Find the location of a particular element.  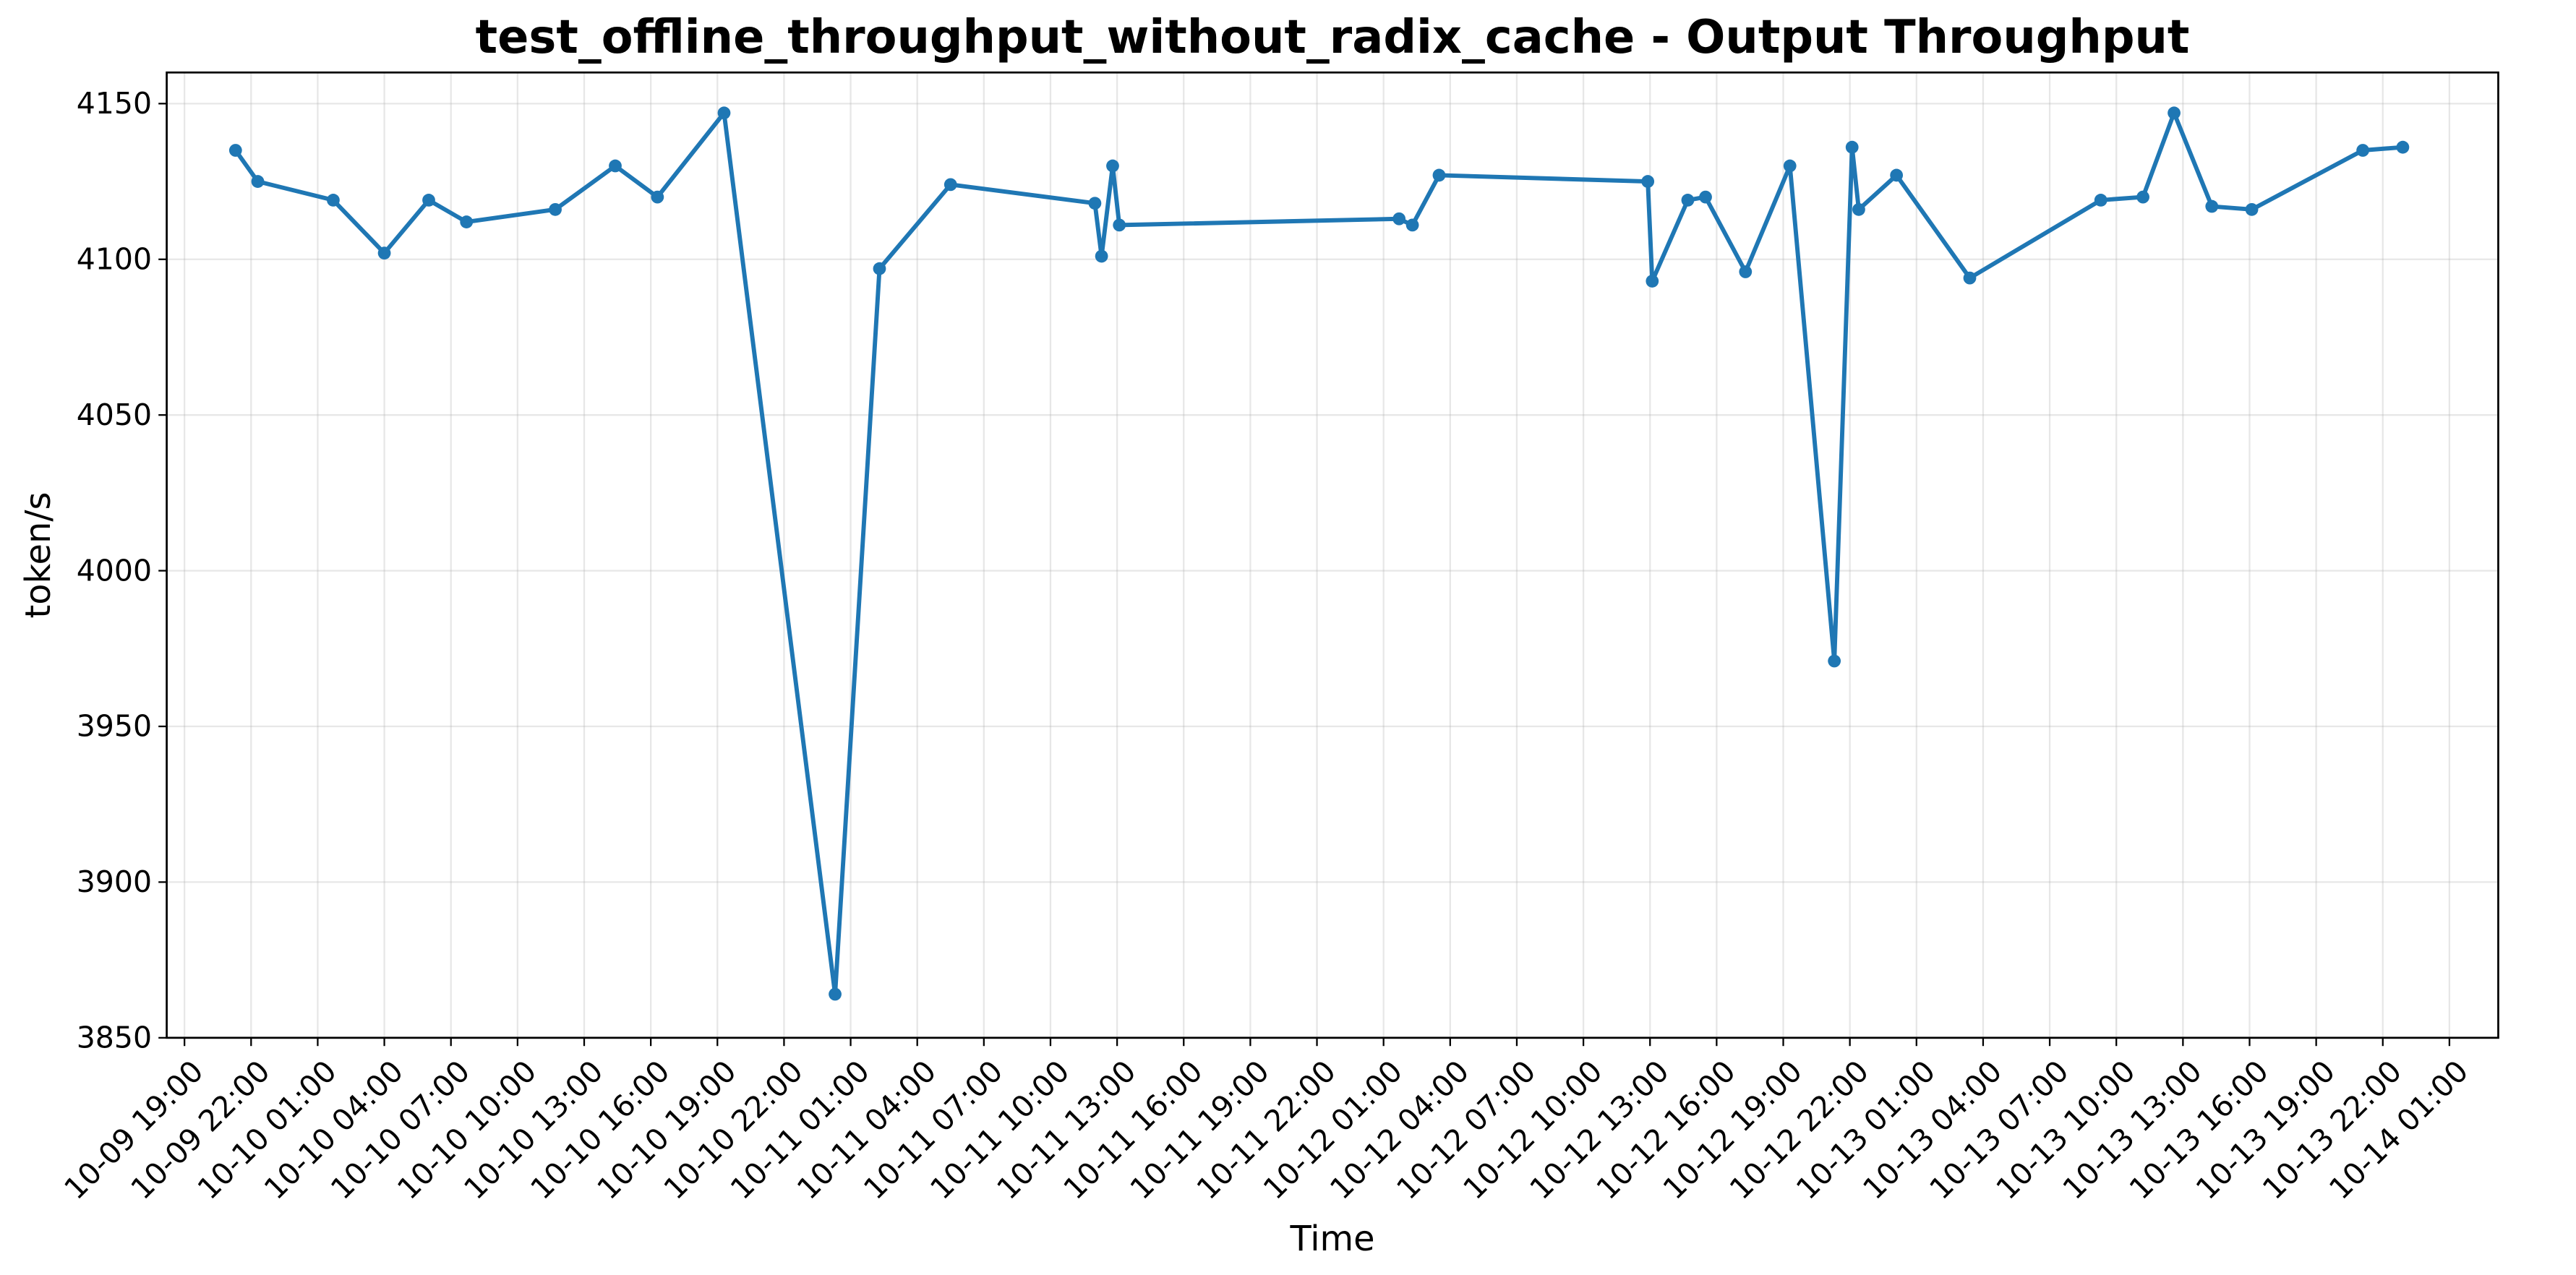

y-axis-ticks: 3850 3900 3950 4000 4050 4100 4150 is located at coordinates (122, 570).